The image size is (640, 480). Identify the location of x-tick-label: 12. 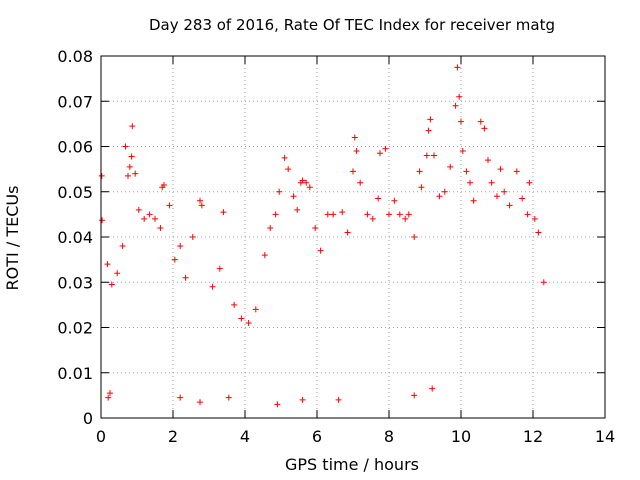
(533, 436).